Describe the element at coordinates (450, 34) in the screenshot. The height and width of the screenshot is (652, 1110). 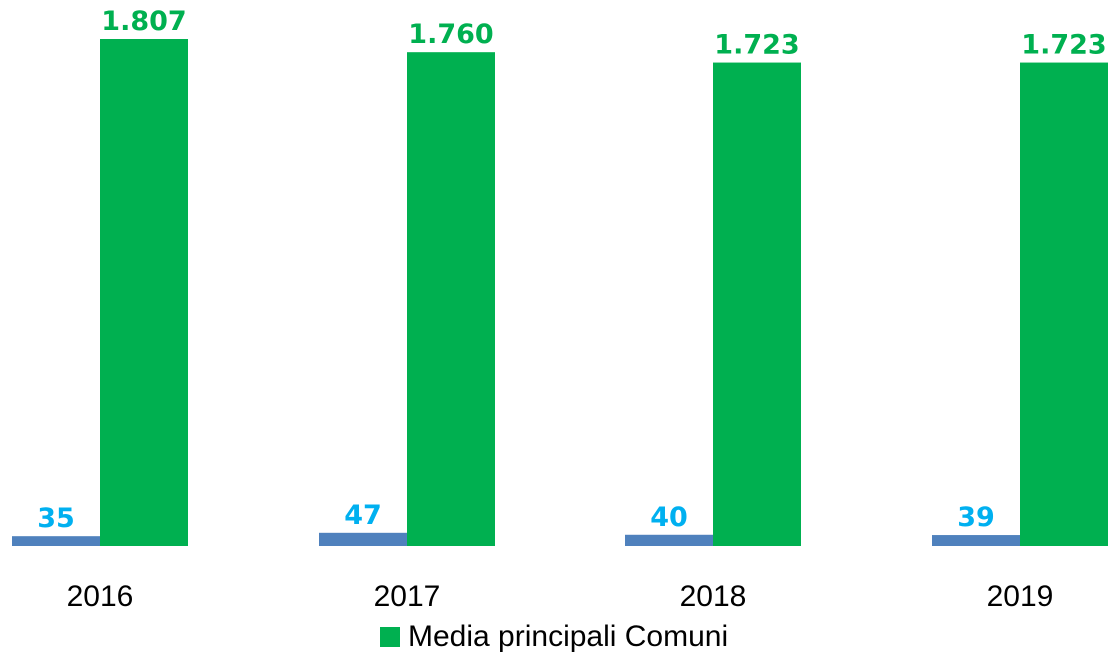
I see `data-label-media-principali-comuni-2017: 1.760` at that location.